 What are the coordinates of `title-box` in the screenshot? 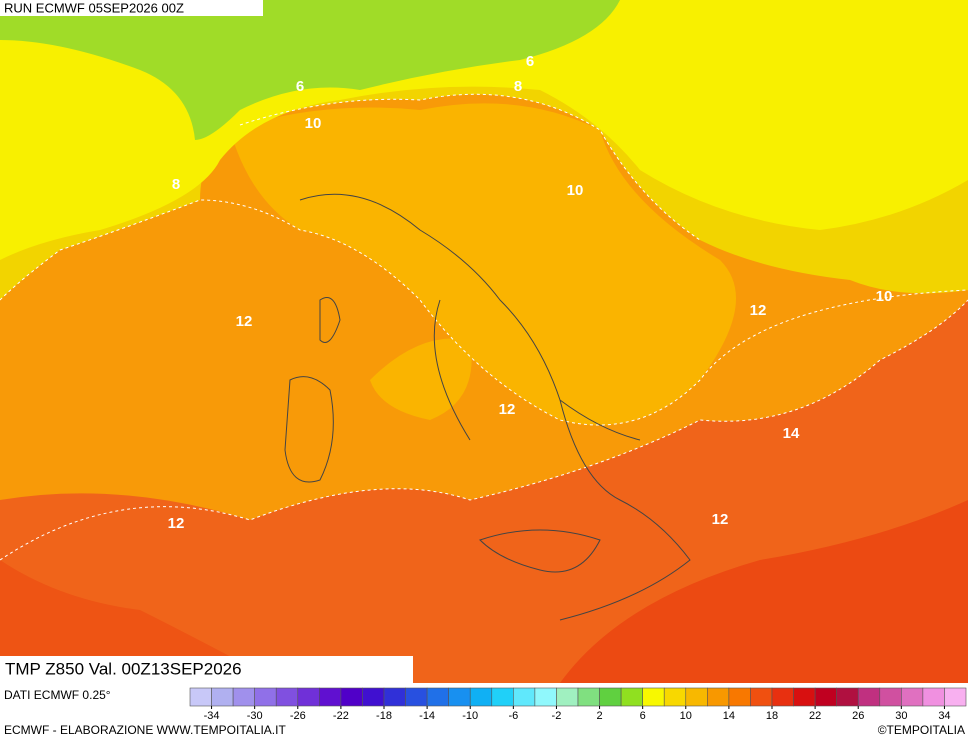 It's located at (206, 669).